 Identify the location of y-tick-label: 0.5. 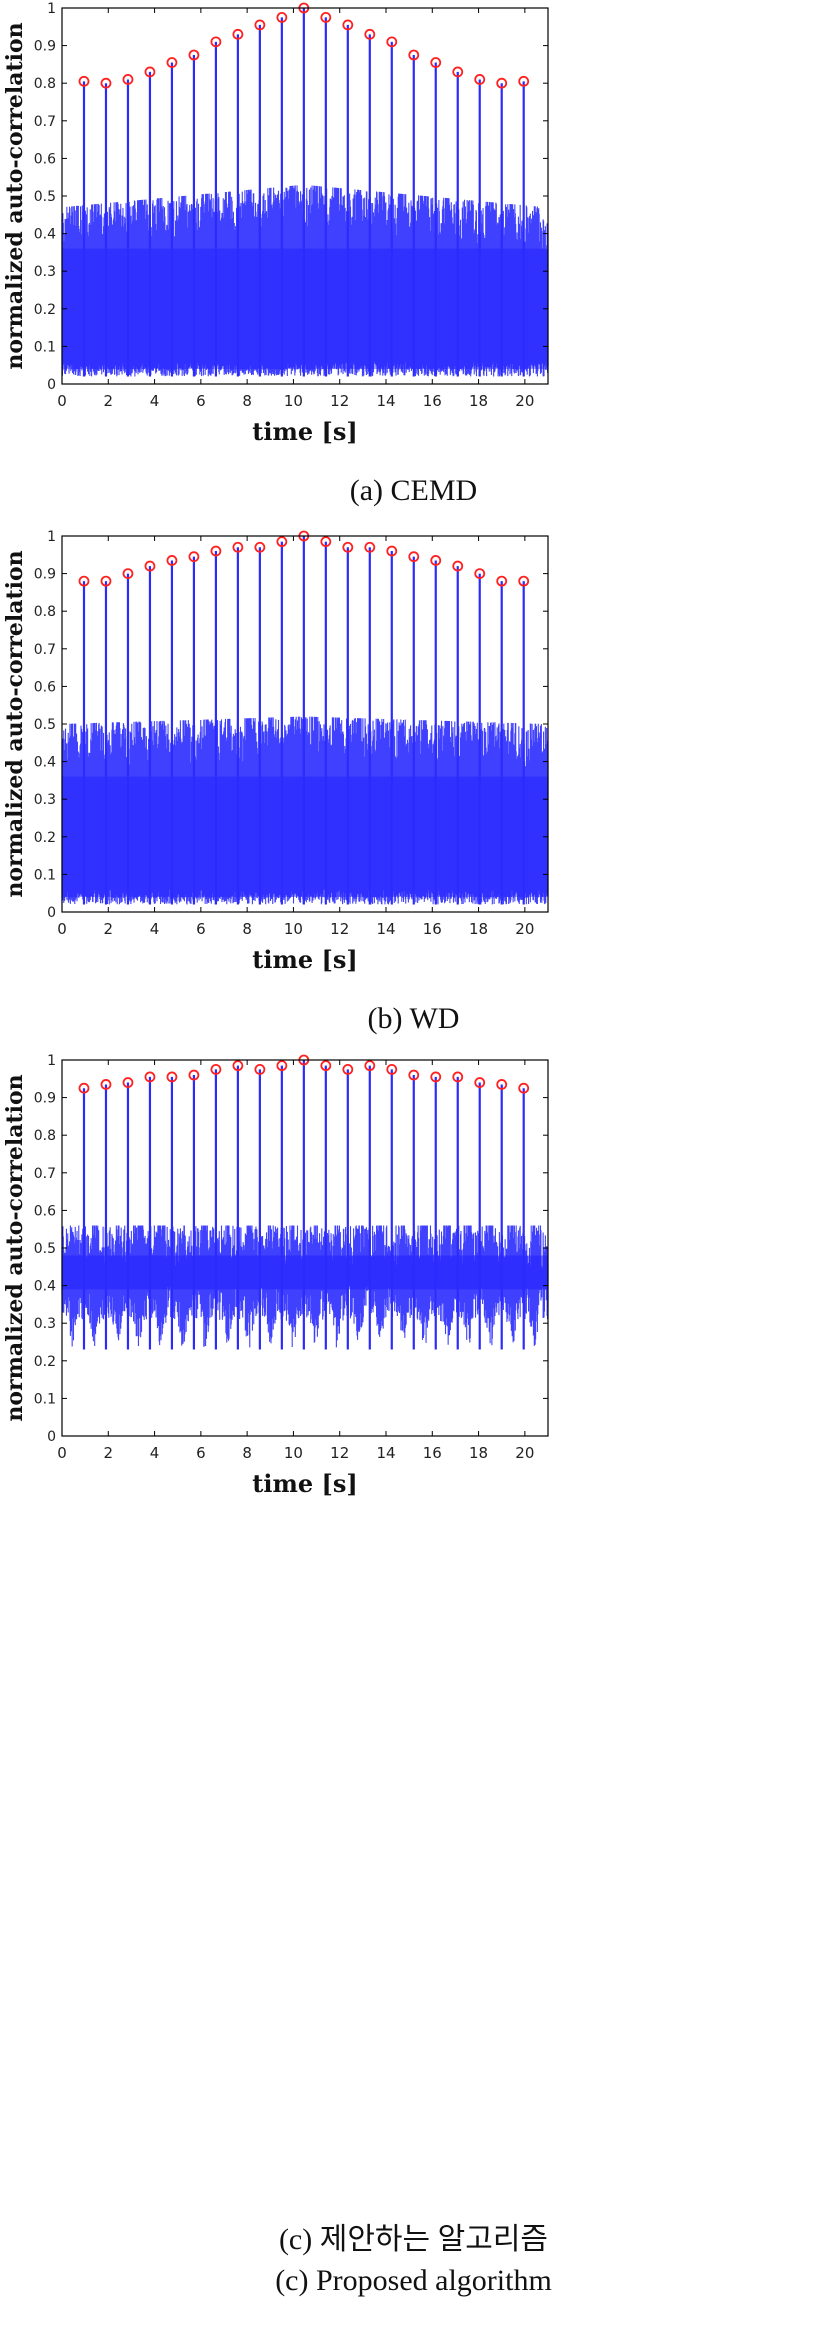
(45, 197).